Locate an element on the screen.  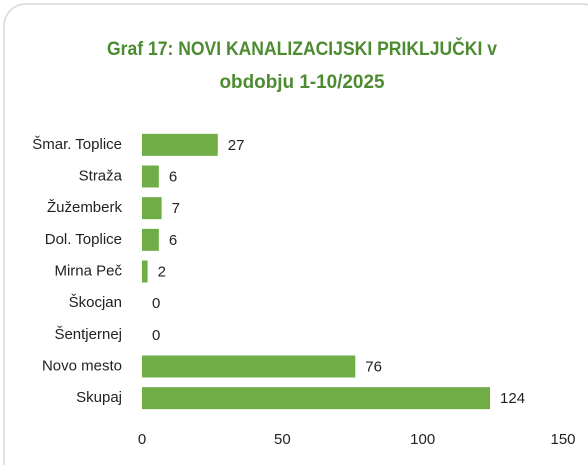
y-tick-label: Žužemberk is located at coordinates (85, 207).